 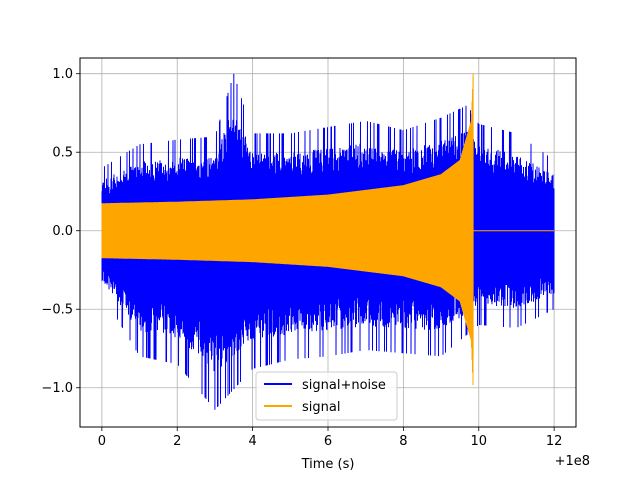 I want to click on y-tick-label: 0.0, so click(x=62, y=231).